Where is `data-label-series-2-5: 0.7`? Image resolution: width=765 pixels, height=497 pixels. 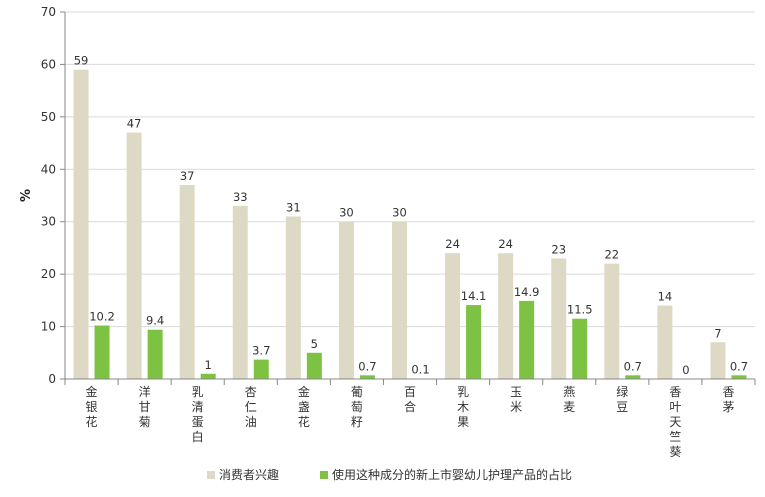
data-label-series-2-5: 0.7 is located at coordinates (367, 366).